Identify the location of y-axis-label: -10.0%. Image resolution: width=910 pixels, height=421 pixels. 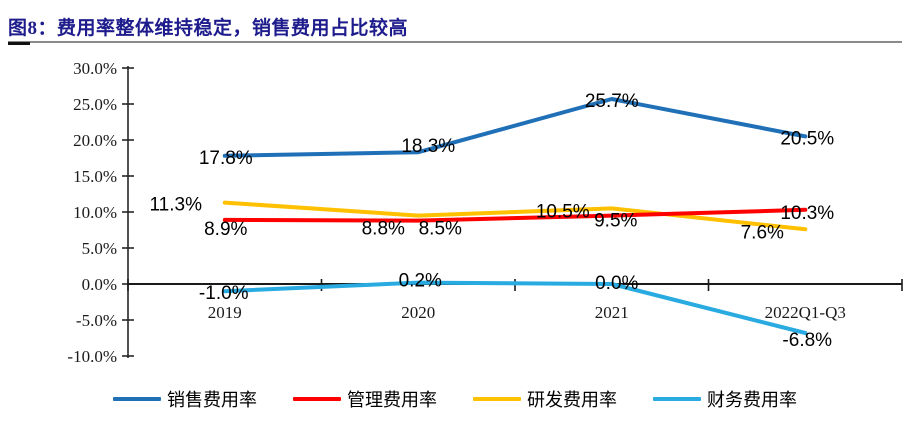
(92, 356).